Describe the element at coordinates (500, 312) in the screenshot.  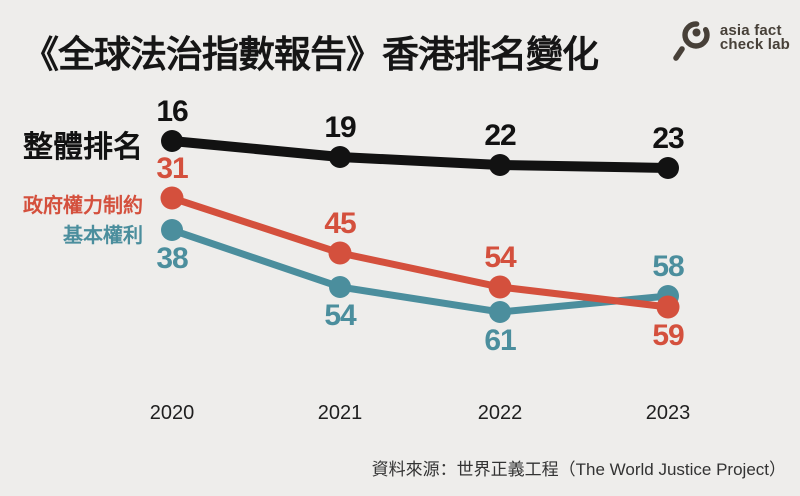
I see `data-point-fundamental-rights-2022` at that location.